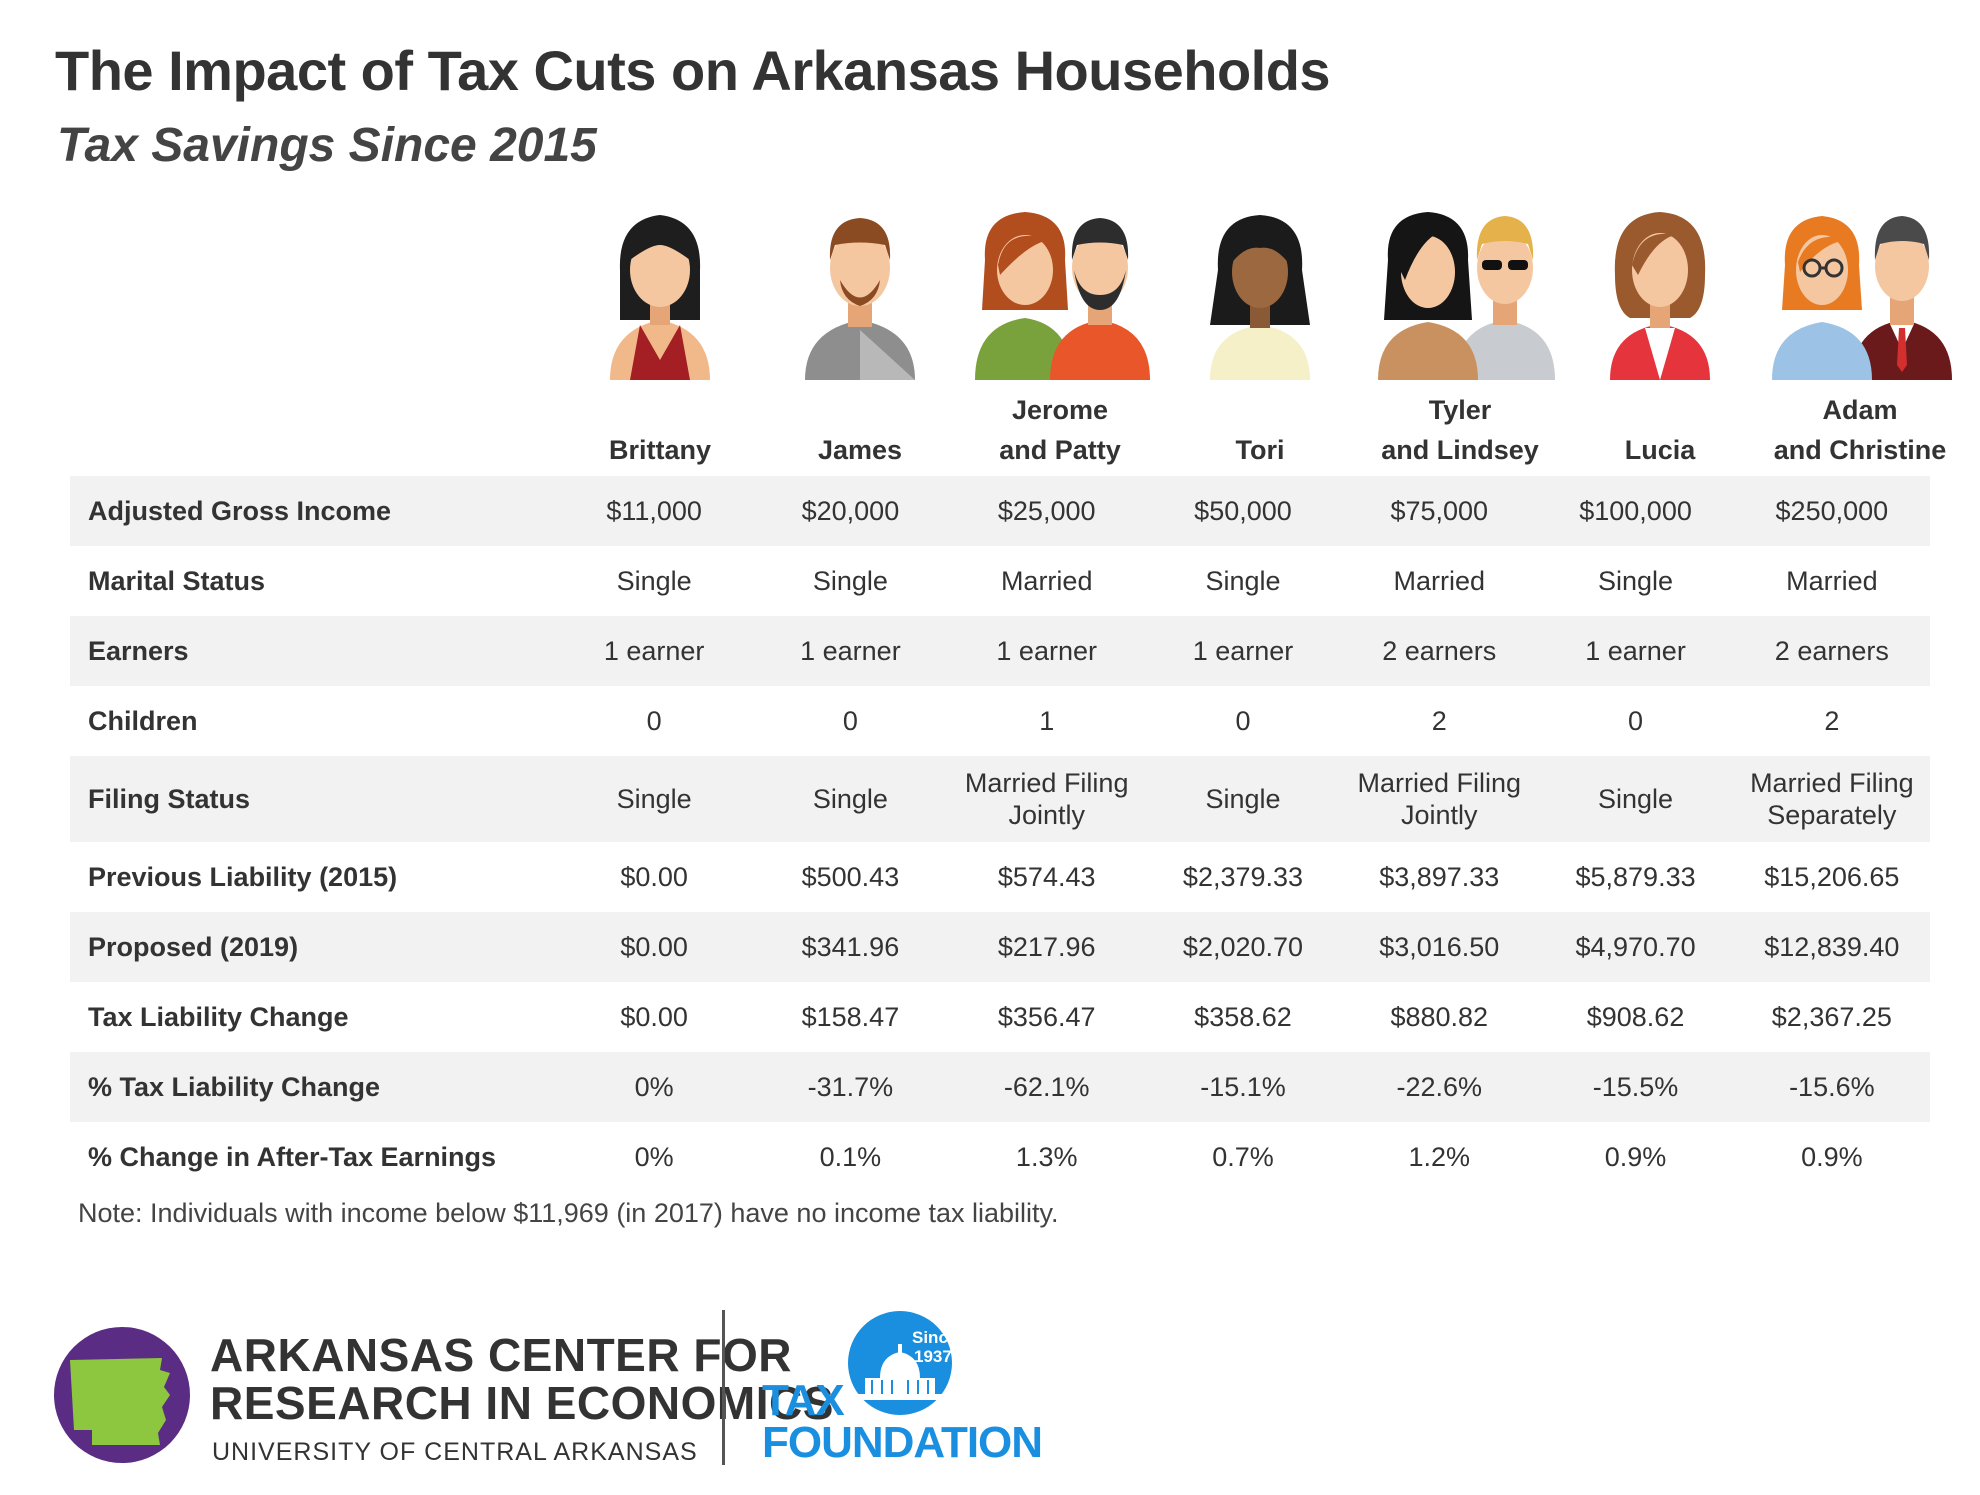 This screenshot has height=1495, width=1980. I want to click on table-cell: -15.1%, so click(1243, 1087).